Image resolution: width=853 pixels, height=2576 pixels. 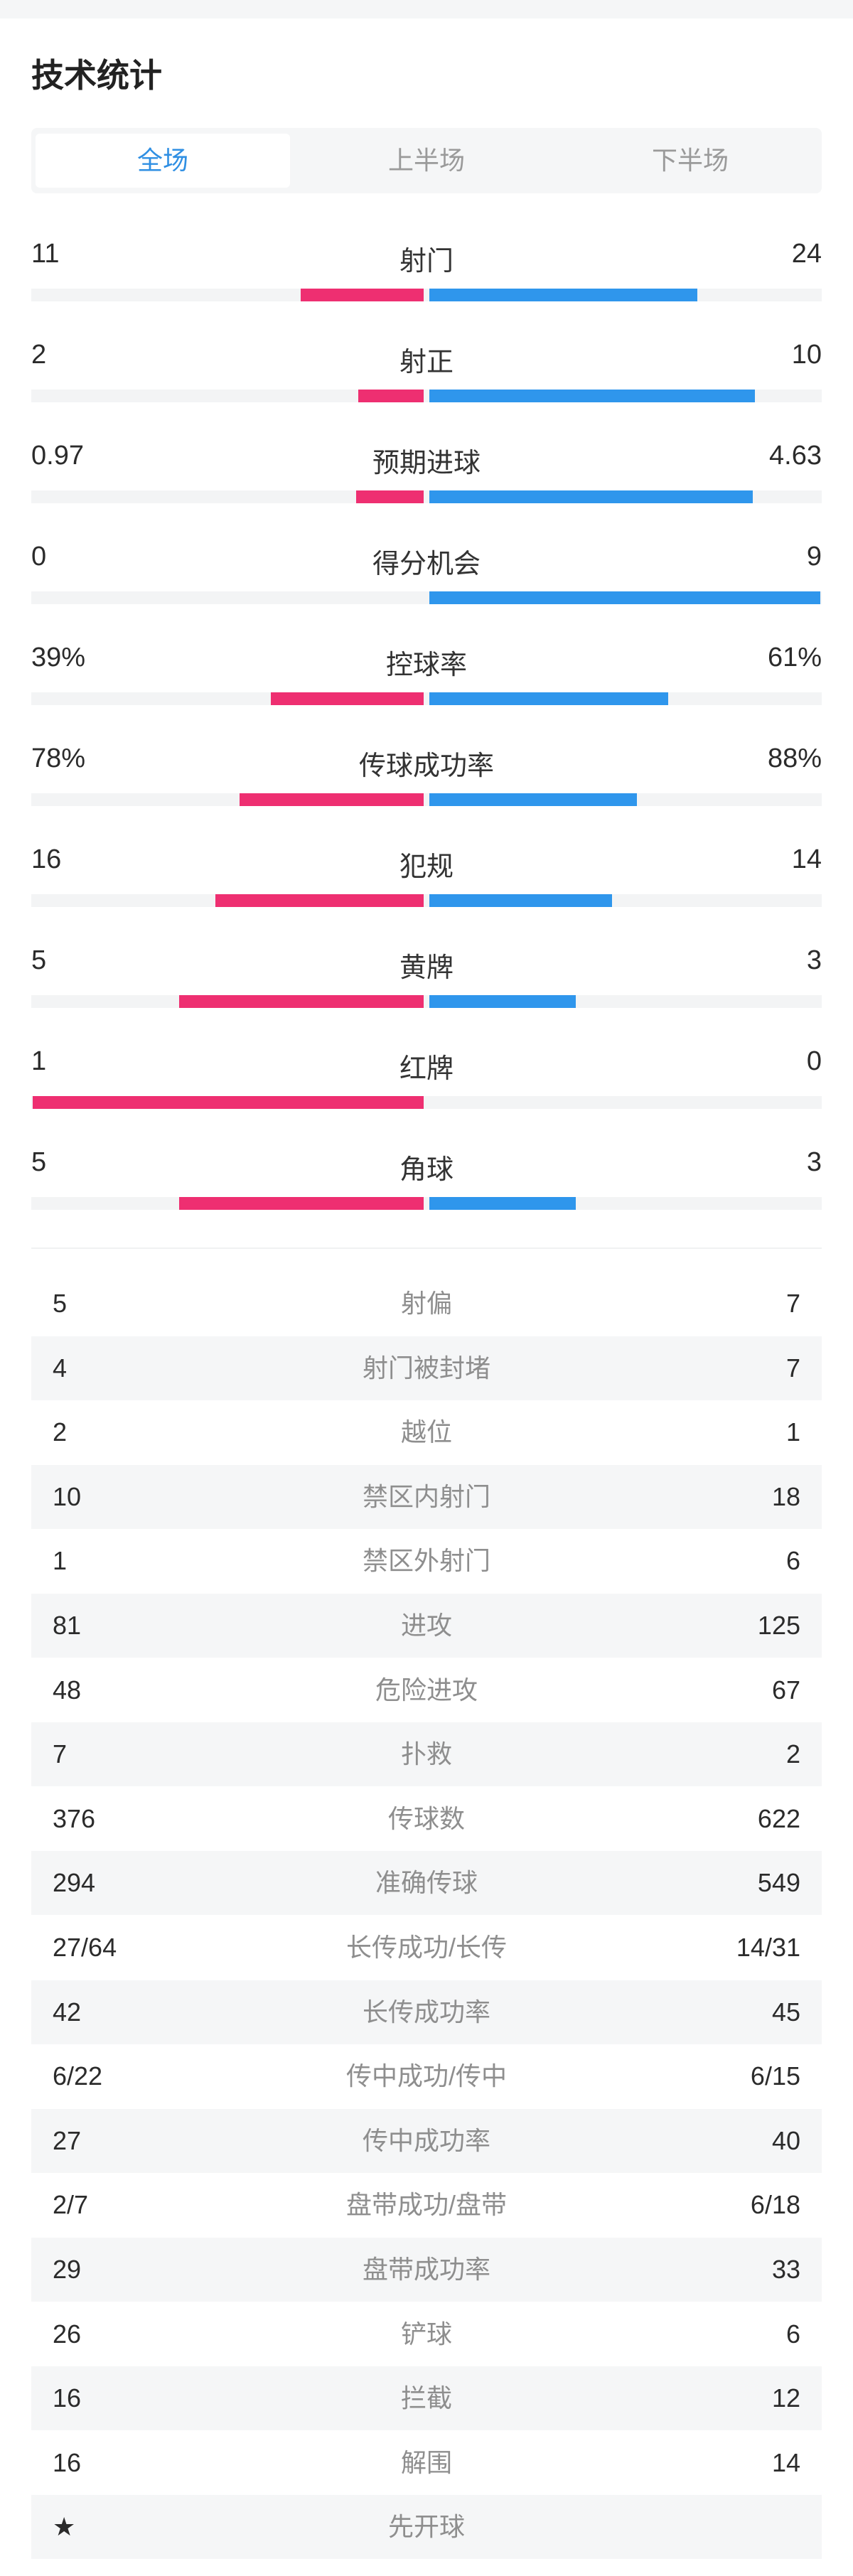 What do you see at coordinates (426, 1187) in the screenshot?
I see `stat-row: 5 角球 3` at bounding box center [426, 1187].